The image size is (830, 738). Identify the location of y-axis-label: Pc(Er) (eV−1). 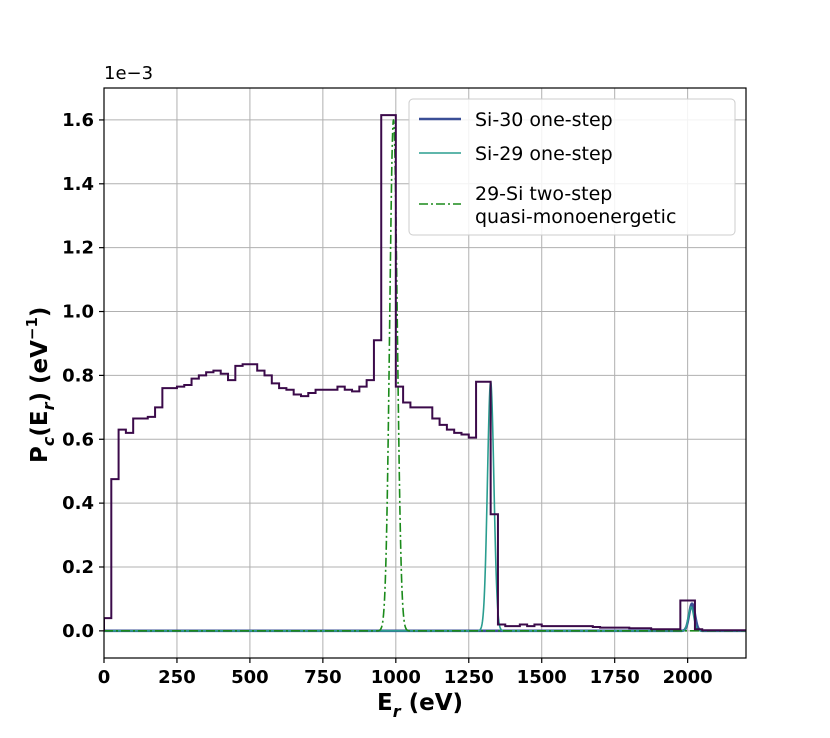
(40, 385).